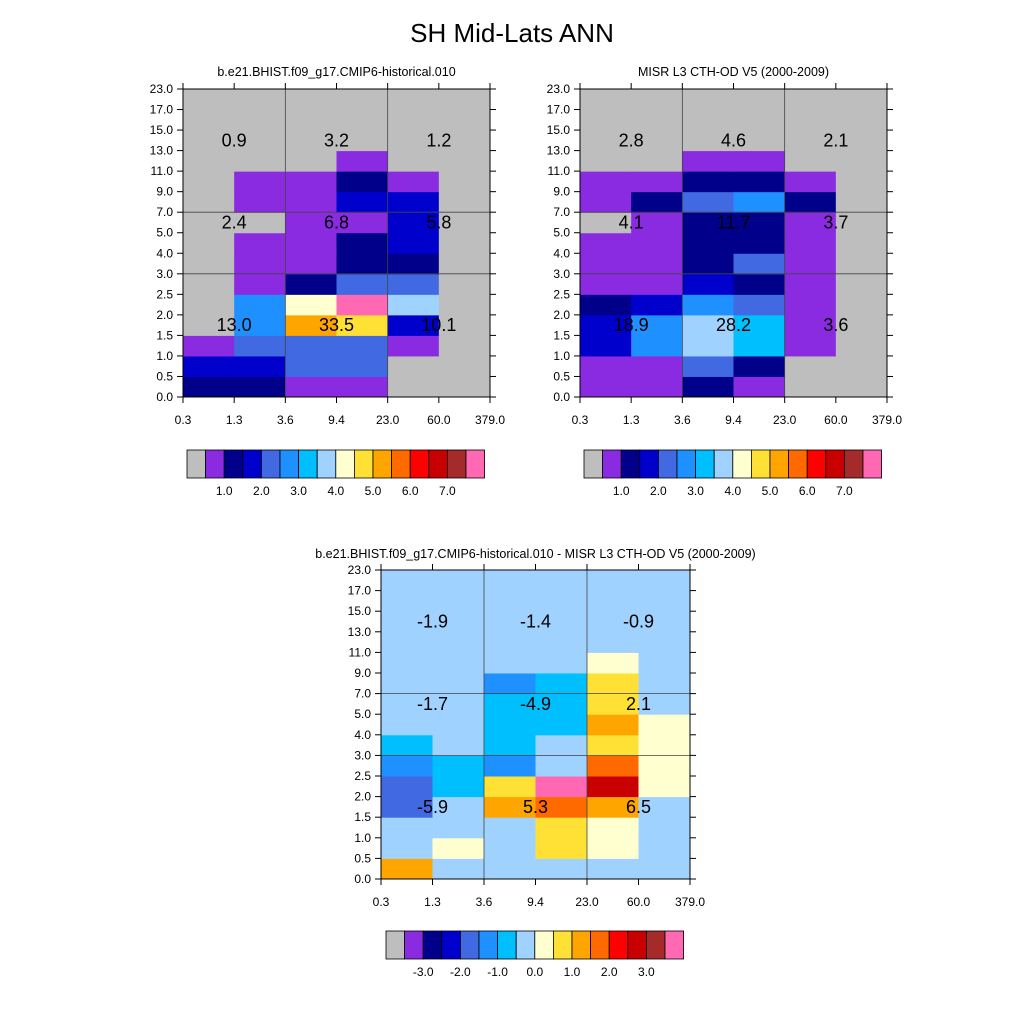 The width and height of the screenshot is (1024, 1024). I want to click on region-total: 6.8, so click(336, 222).